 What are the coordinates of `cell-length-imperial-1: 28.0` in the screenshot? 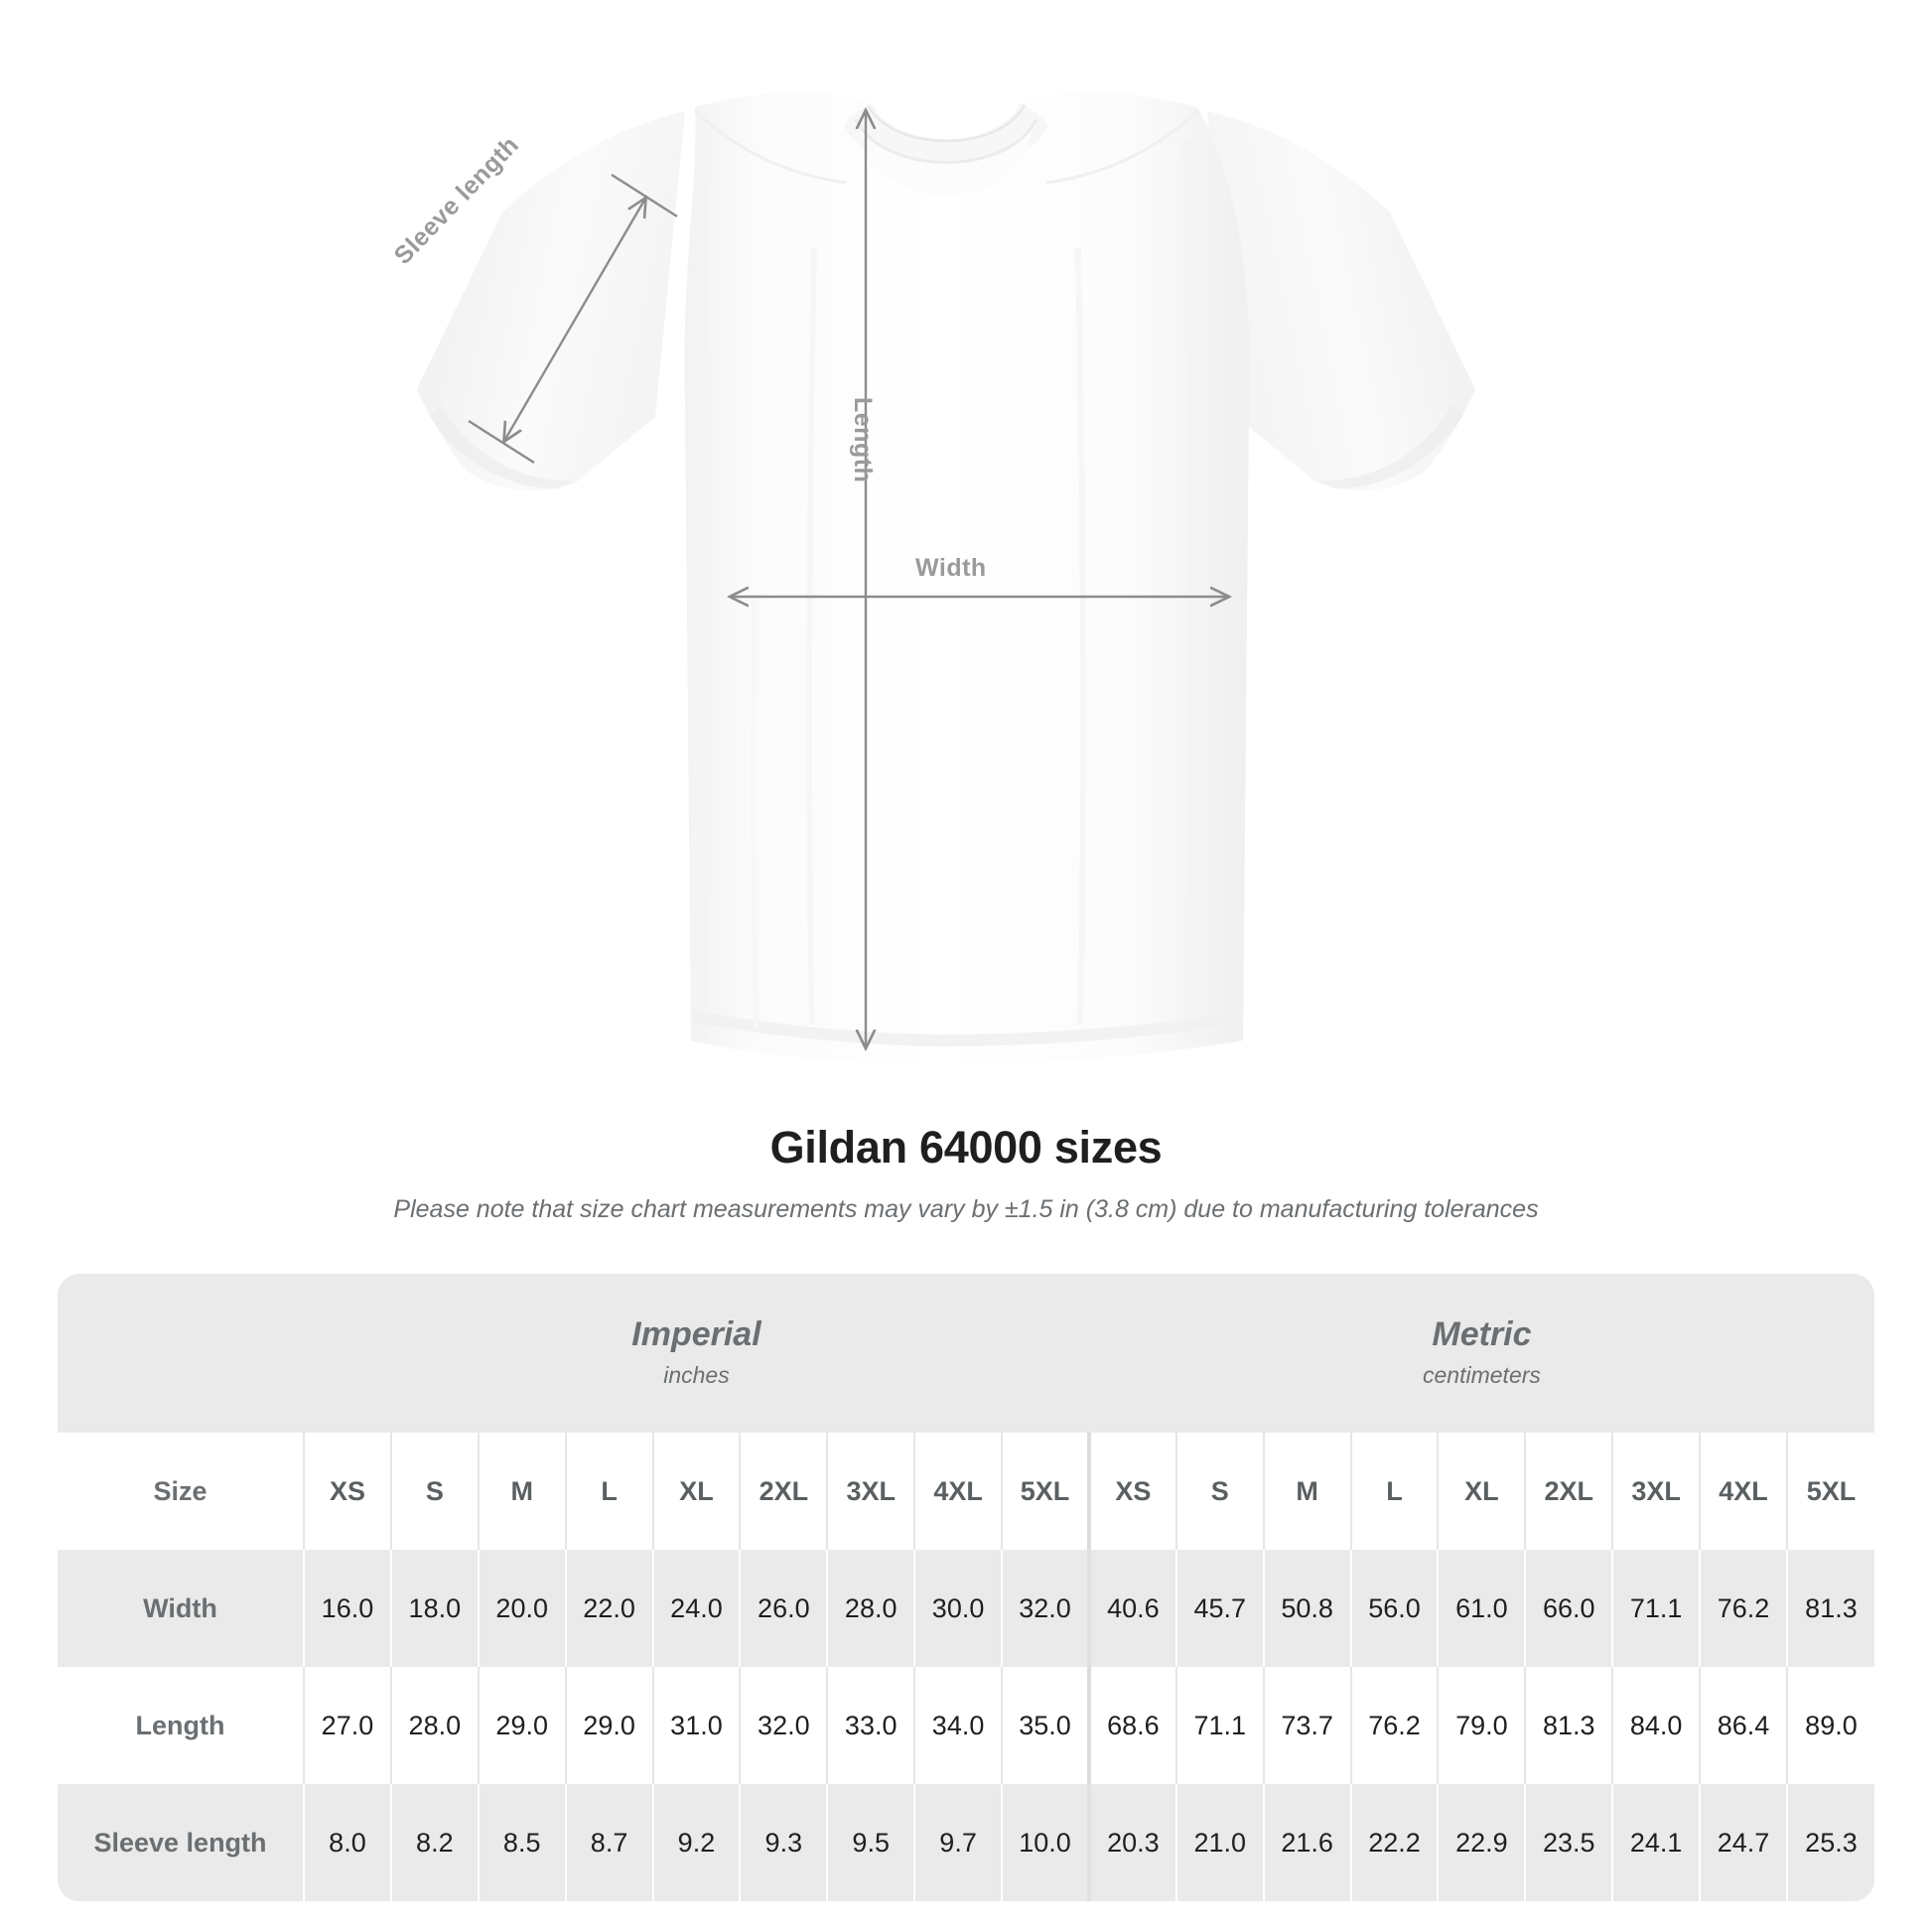 It's located at (434, 1725).